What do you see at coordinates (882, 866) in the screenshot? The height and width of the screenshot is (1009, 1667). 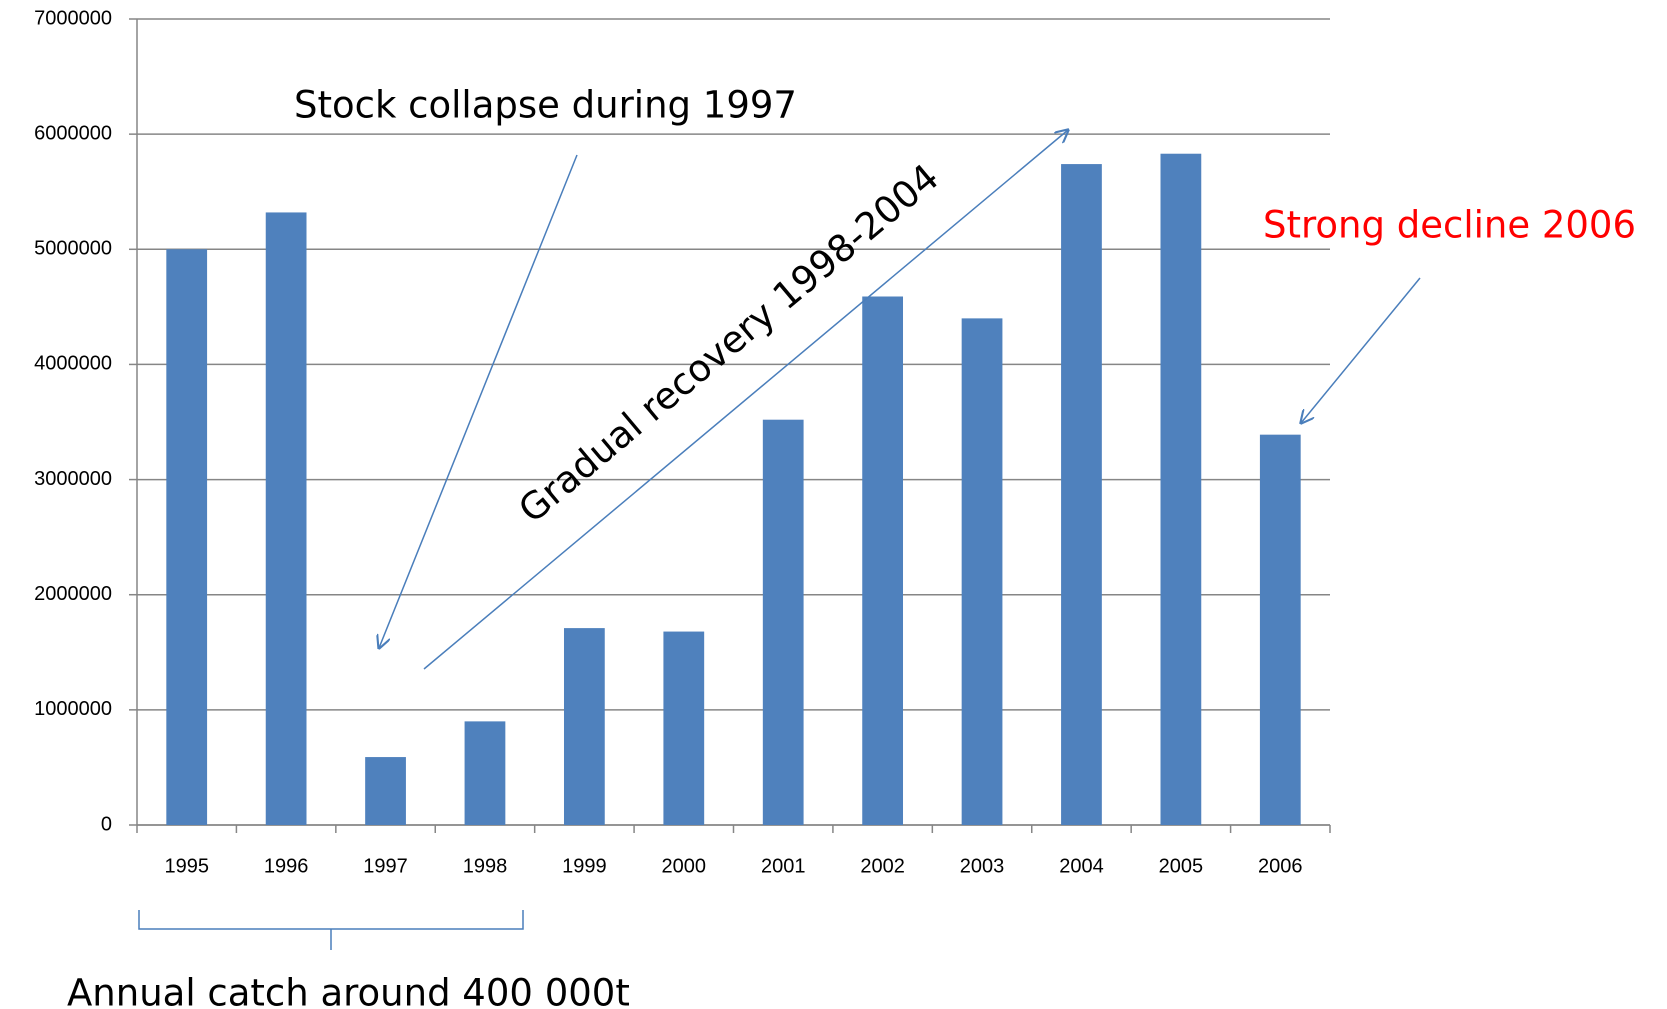 I see `x-tick-label: 2002` at bounding box center [882, 866].